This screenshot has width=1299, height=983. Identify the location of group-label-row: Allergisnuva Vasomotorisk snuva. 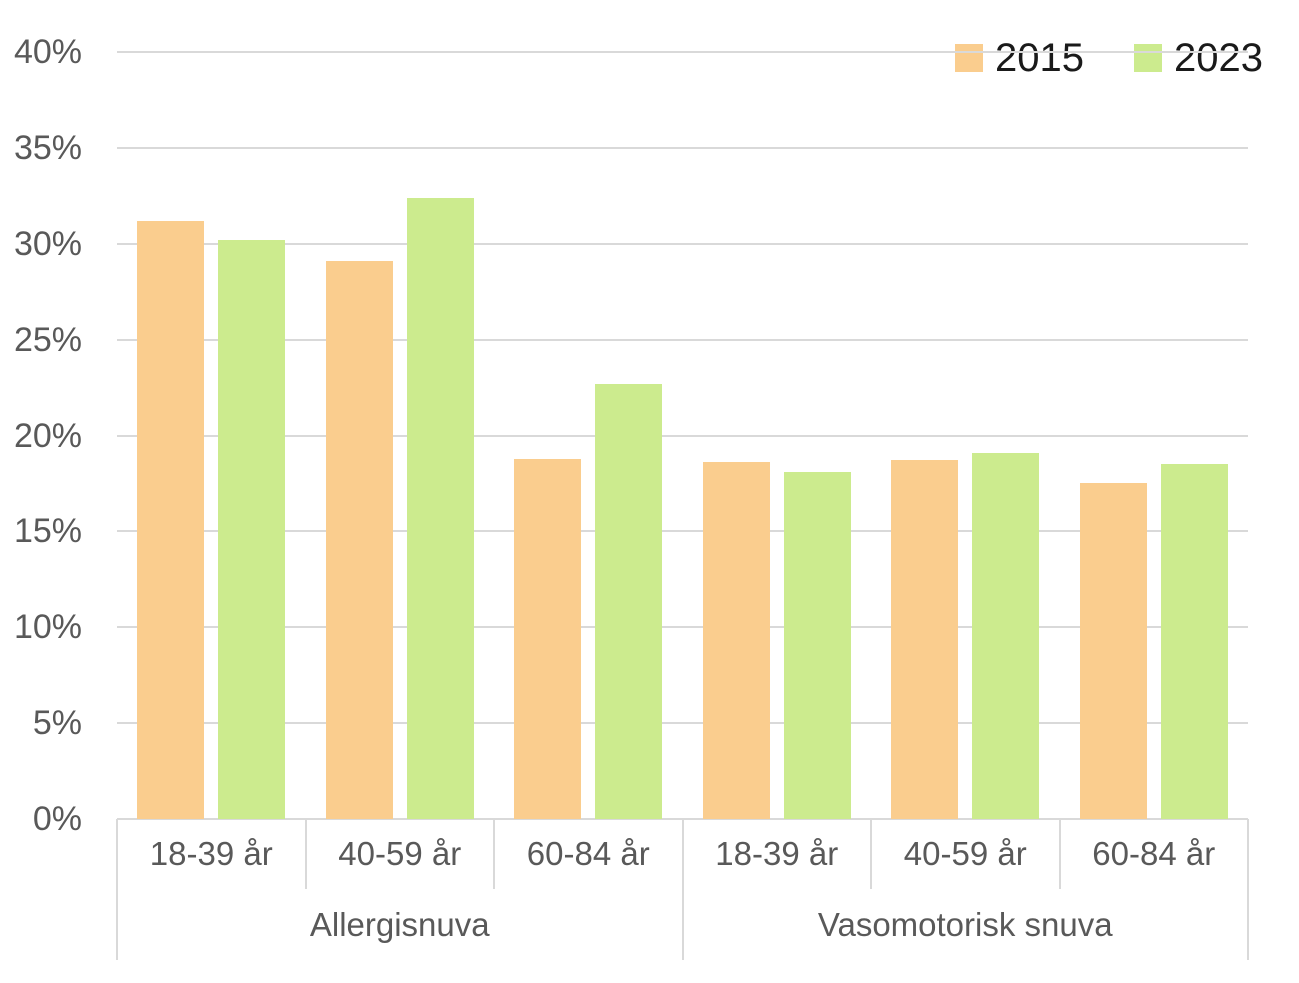
(682, 924).